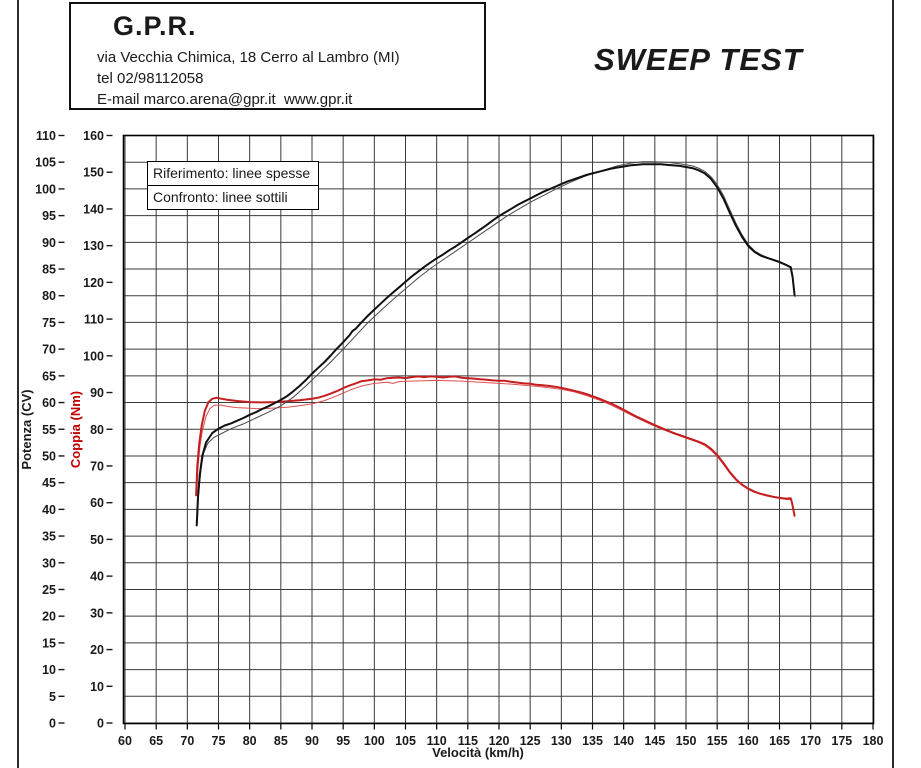  What do you see at coordinates (49, 590) in the screenshot?
I see `svg-text: 25` at bounding box center [49, 590].